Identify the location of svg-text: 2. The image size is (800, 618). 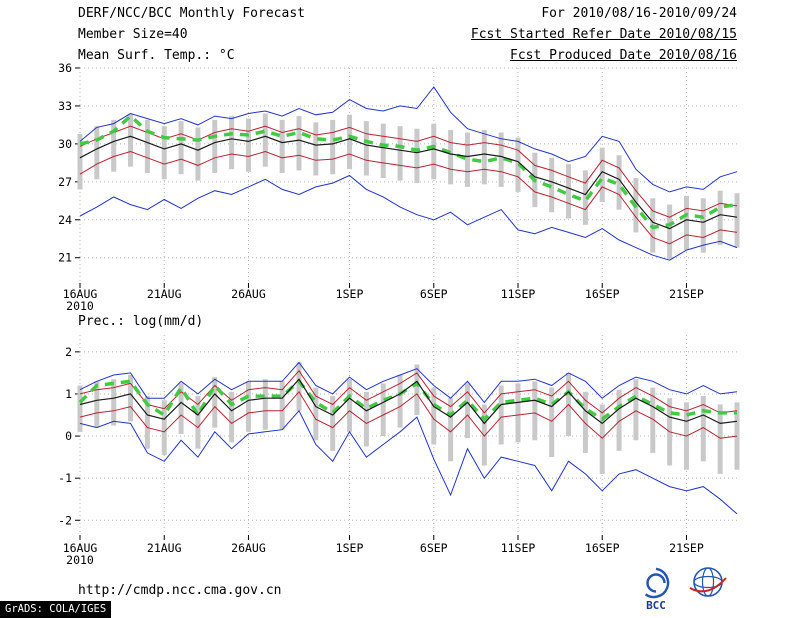
(68, 352).